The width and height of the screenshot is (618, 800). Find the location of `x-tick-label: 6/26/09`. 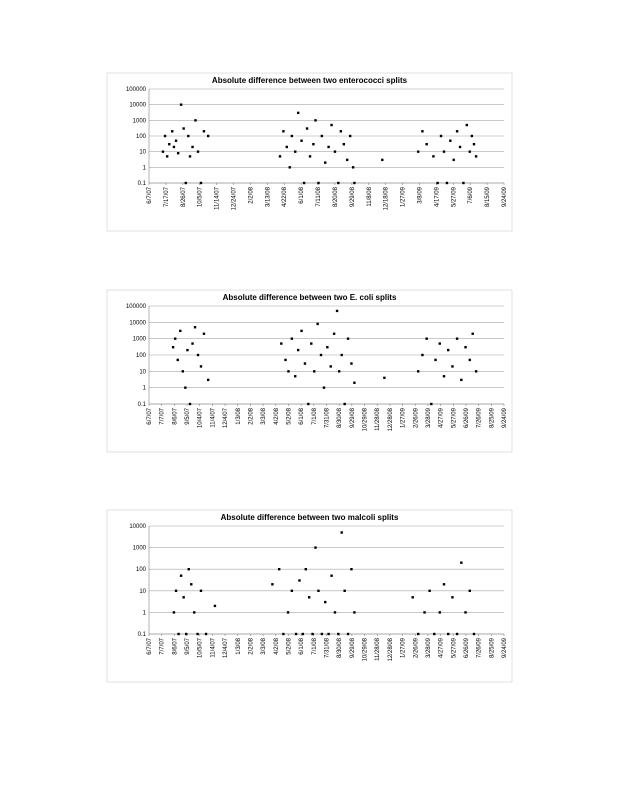

x-tick-label: 6/26/09 is located at coordinates (467, 417).